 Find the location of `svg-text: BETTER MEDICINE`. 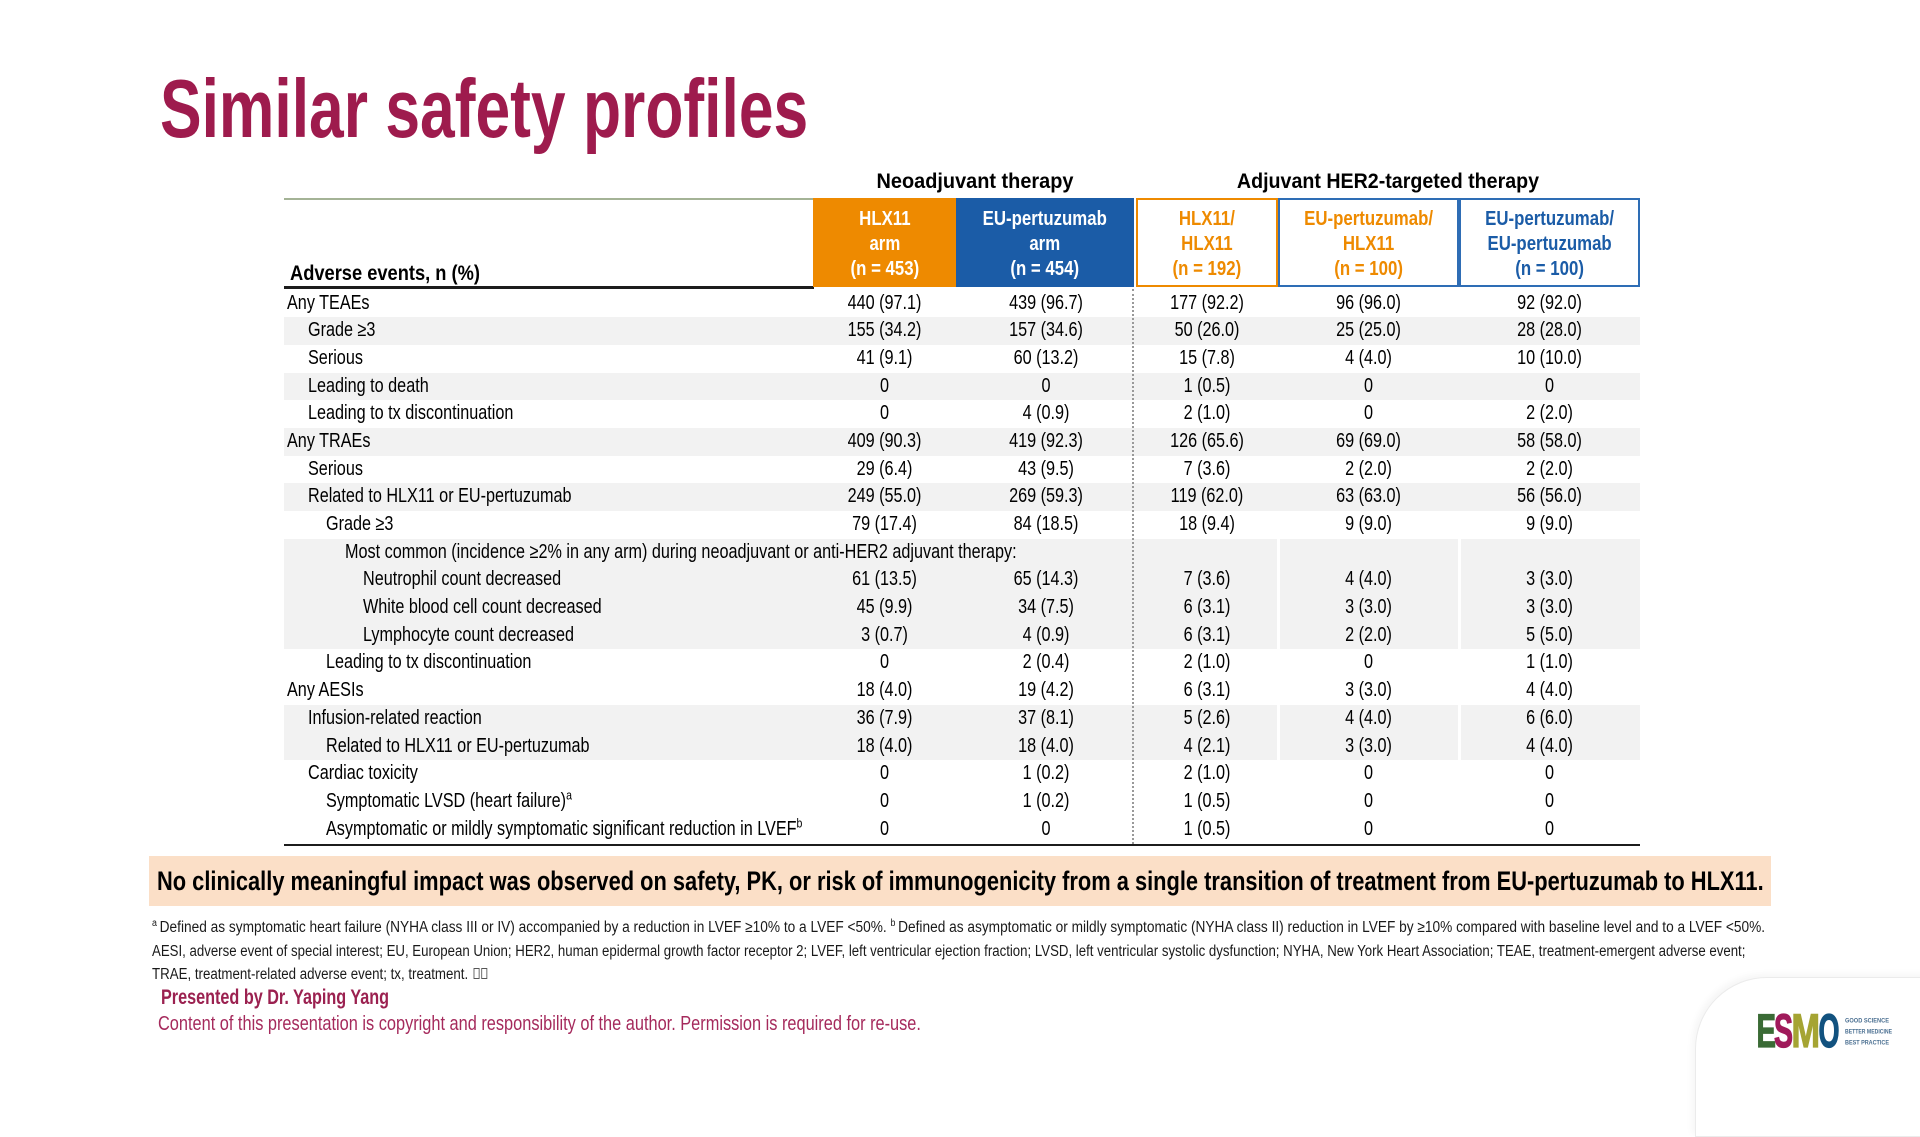

svg-text: BETTER MEDICINE is located at coordinates (1868, 1032).